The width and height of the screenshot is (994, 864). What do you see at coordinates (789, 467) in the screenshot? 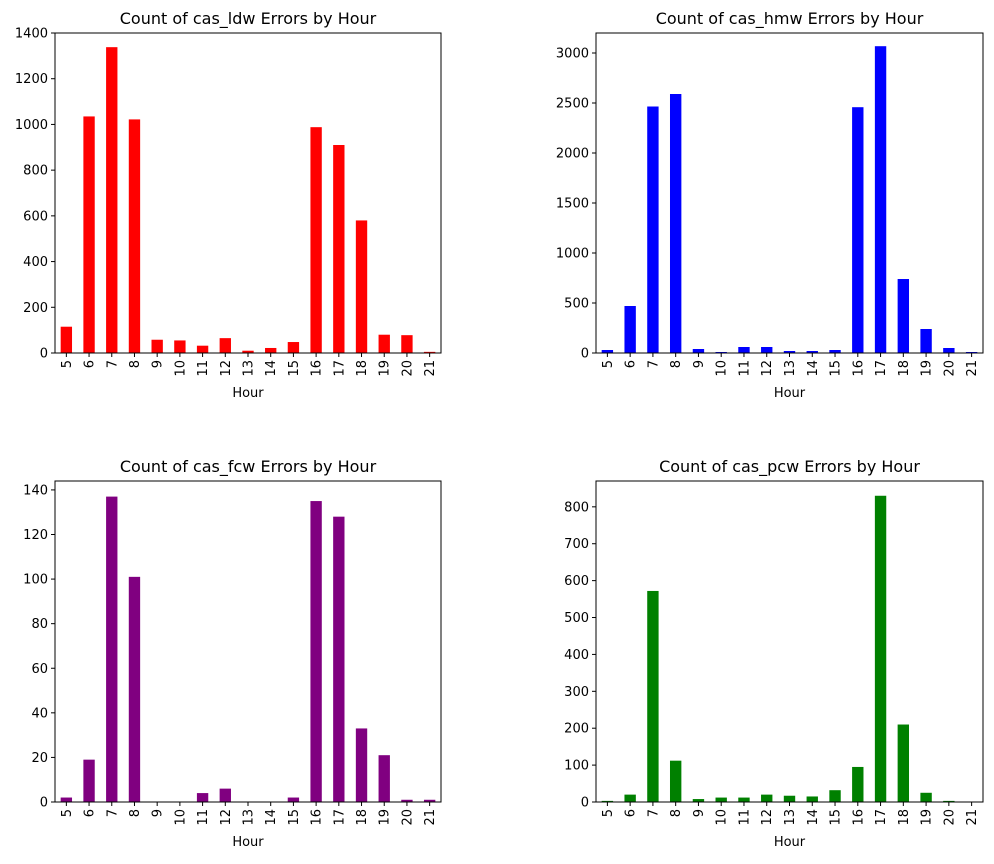
I see `chart-title: Count of cas_pcw Errors by Hour` at bounding box center [789, 467].